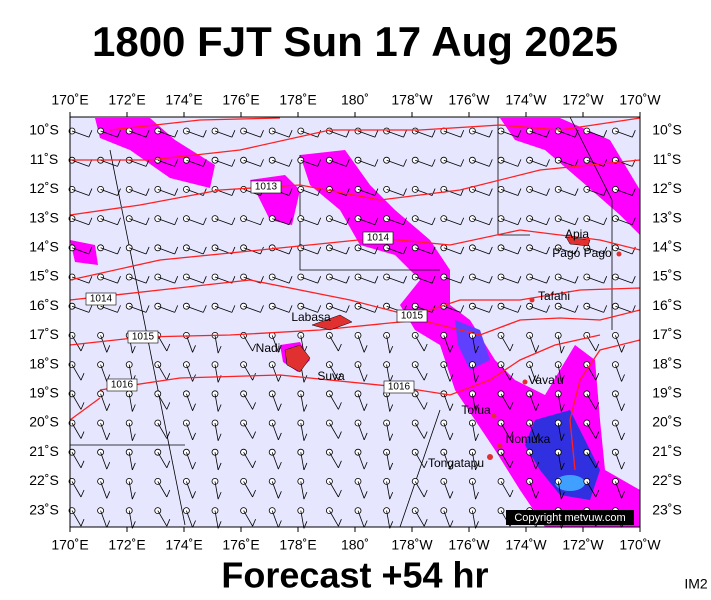  I want to click on isobar-label: 1015, so click(143, 337).